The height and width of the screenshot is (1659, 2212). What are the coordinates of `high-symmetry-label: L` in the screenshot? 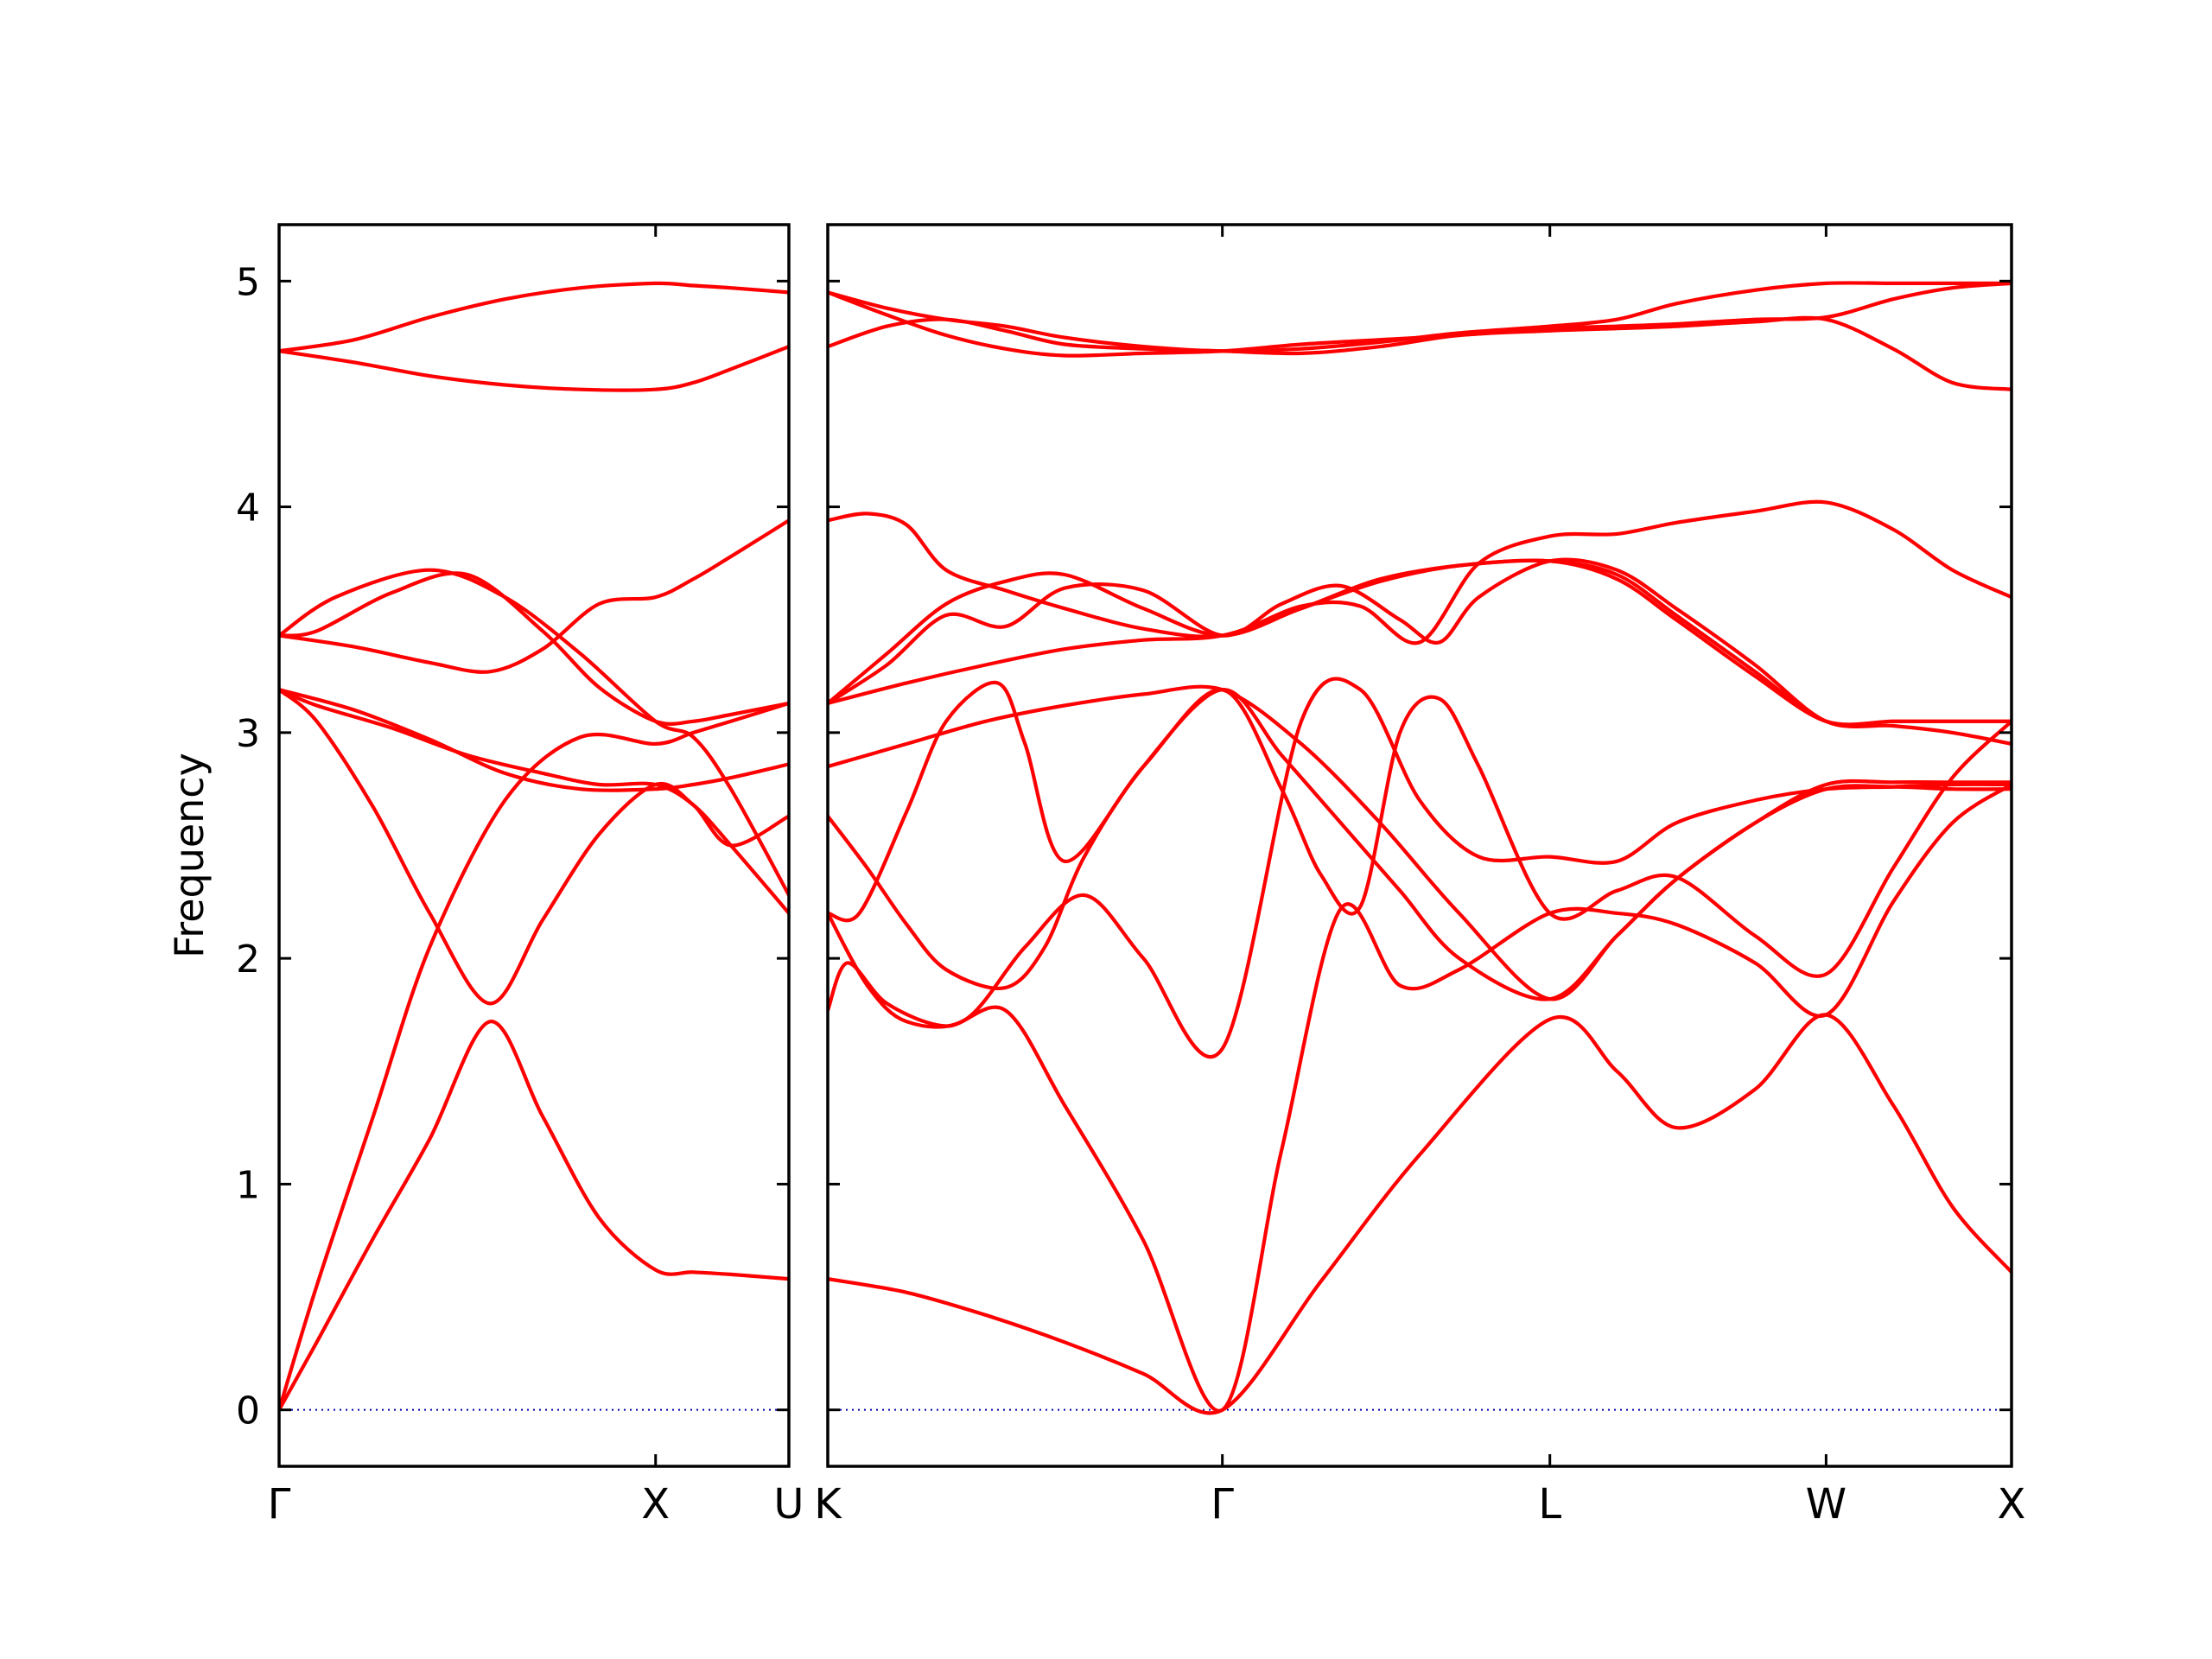 It's located at (1549, 1504).